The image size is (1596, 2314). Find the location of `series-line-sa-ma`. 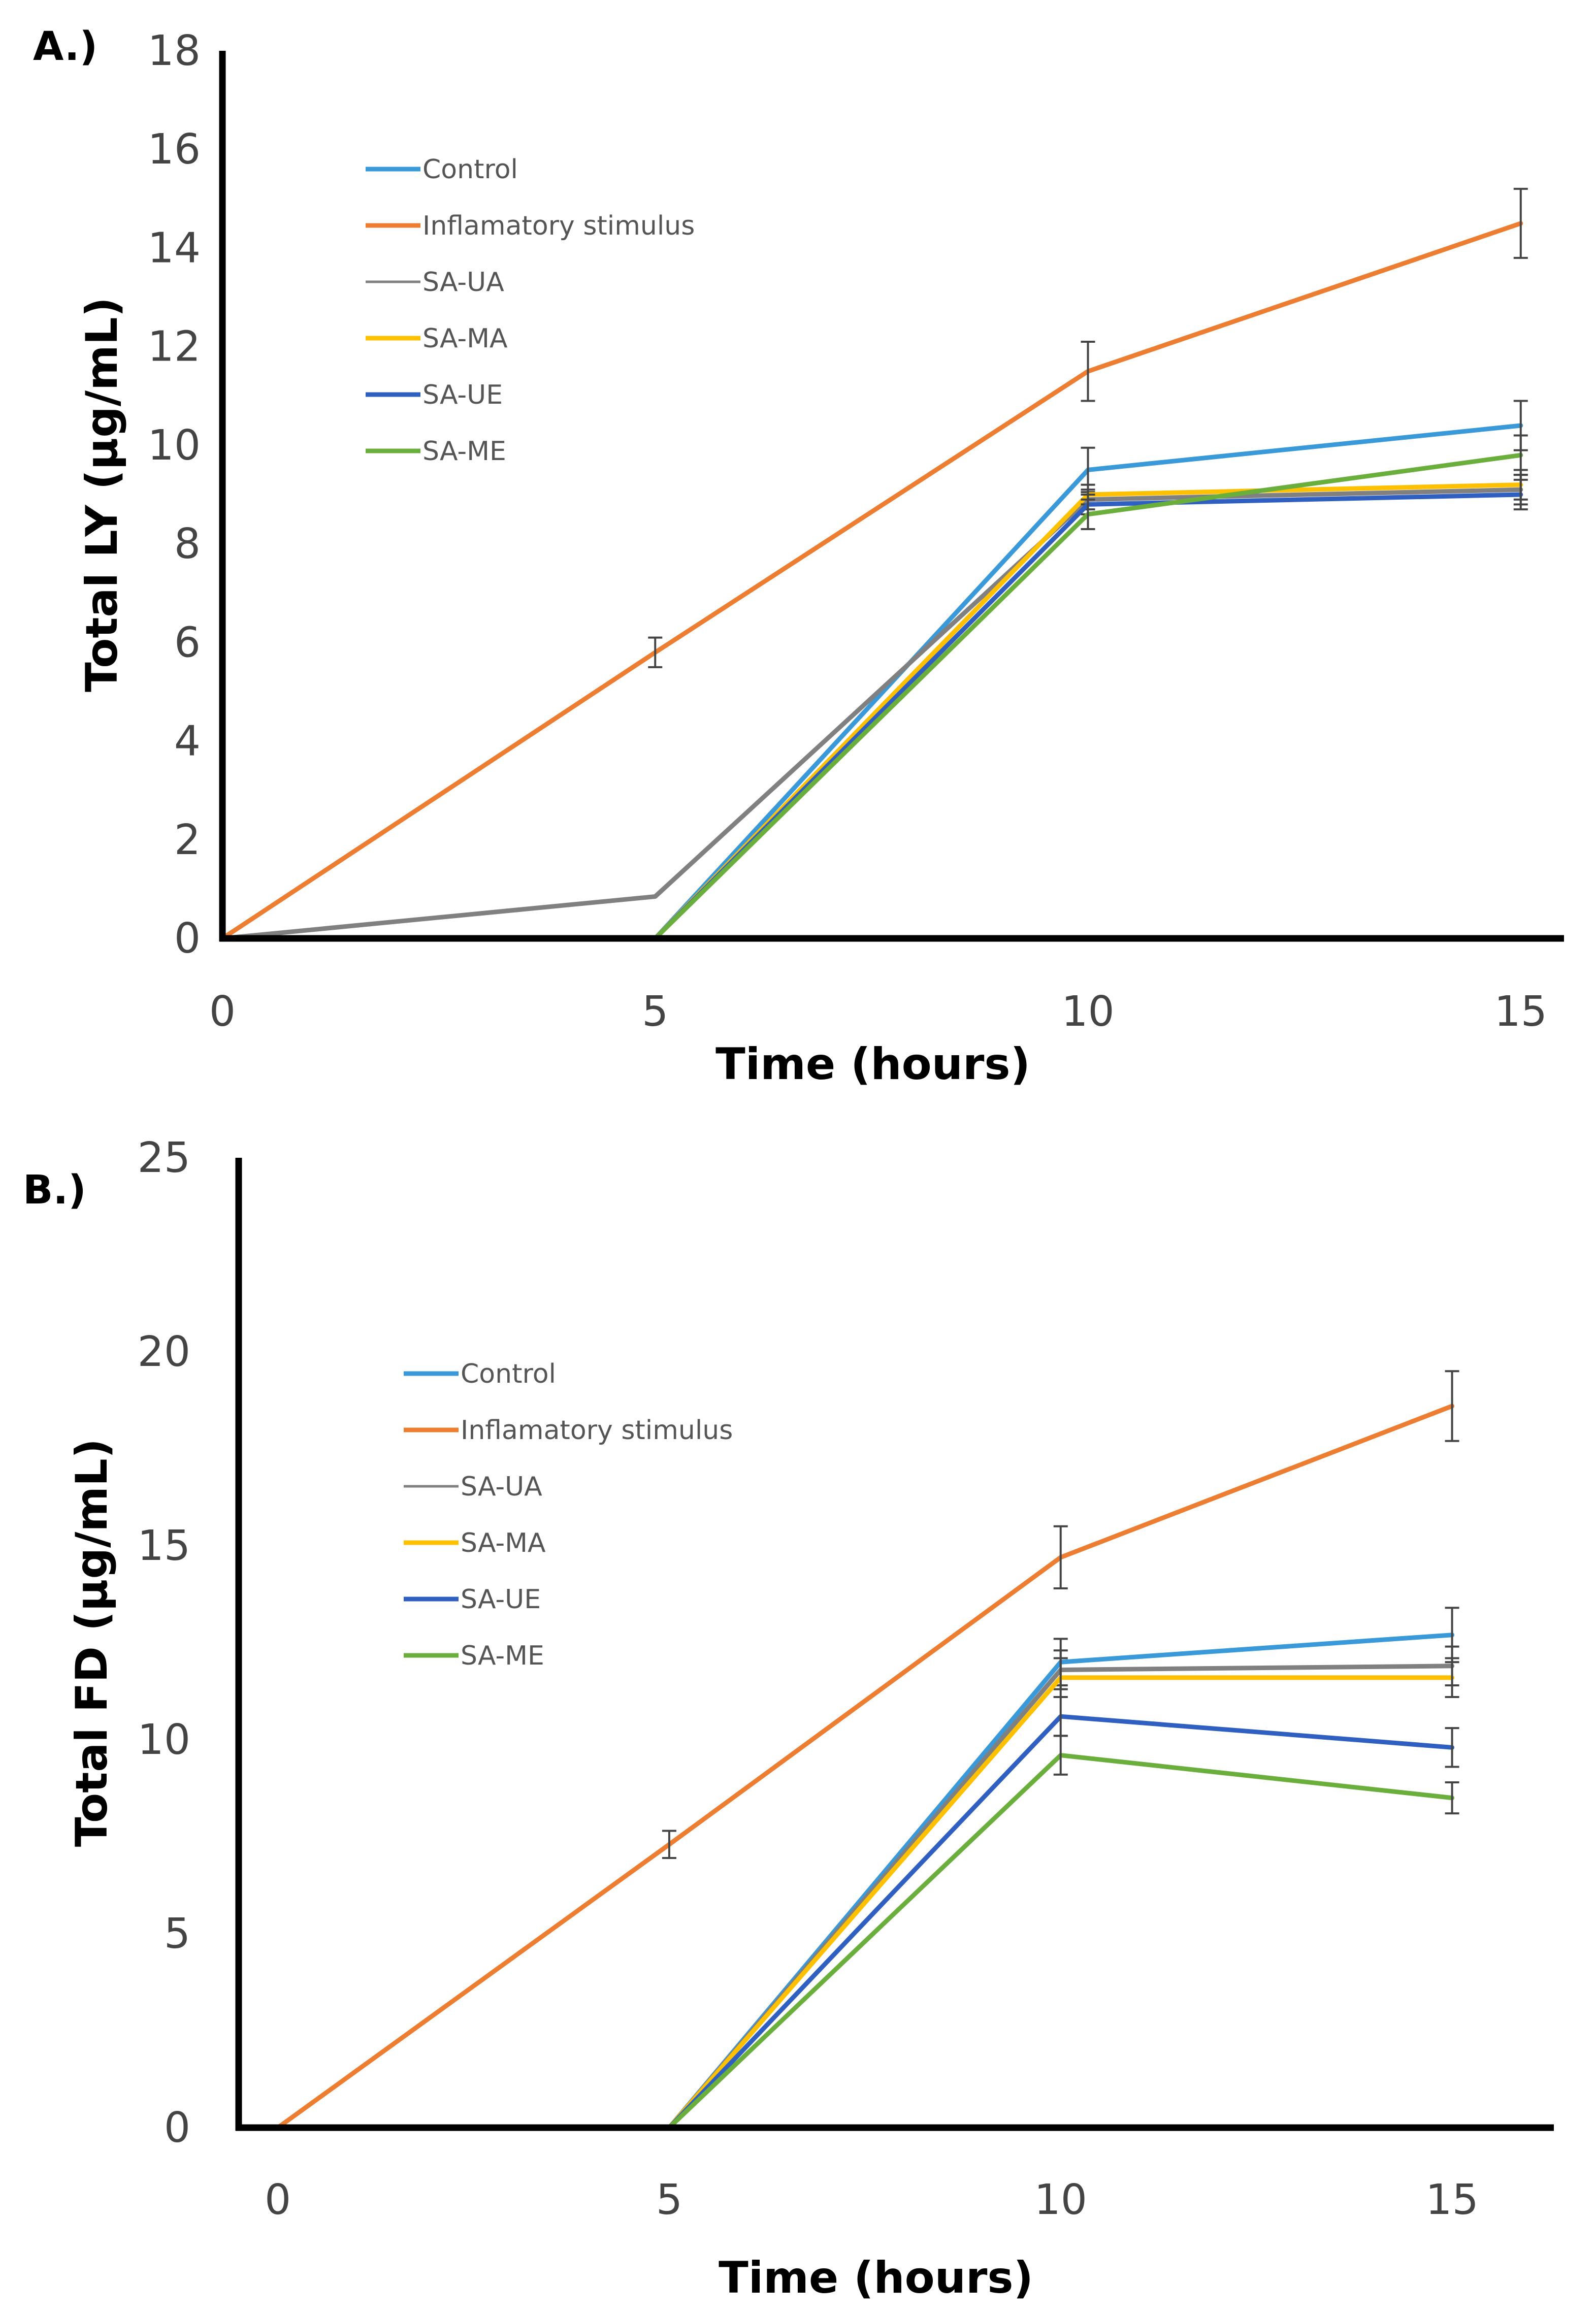

series-line-sa-ma is located at coordinates (865, 1902).